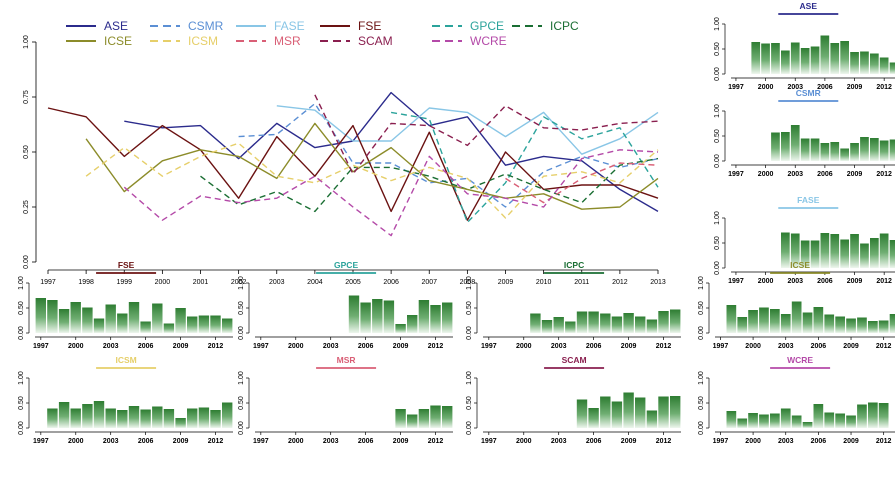  Describe the element at coordinates (429, 282) in the screenshot. I see `x-tick-label: 2007` at that location.